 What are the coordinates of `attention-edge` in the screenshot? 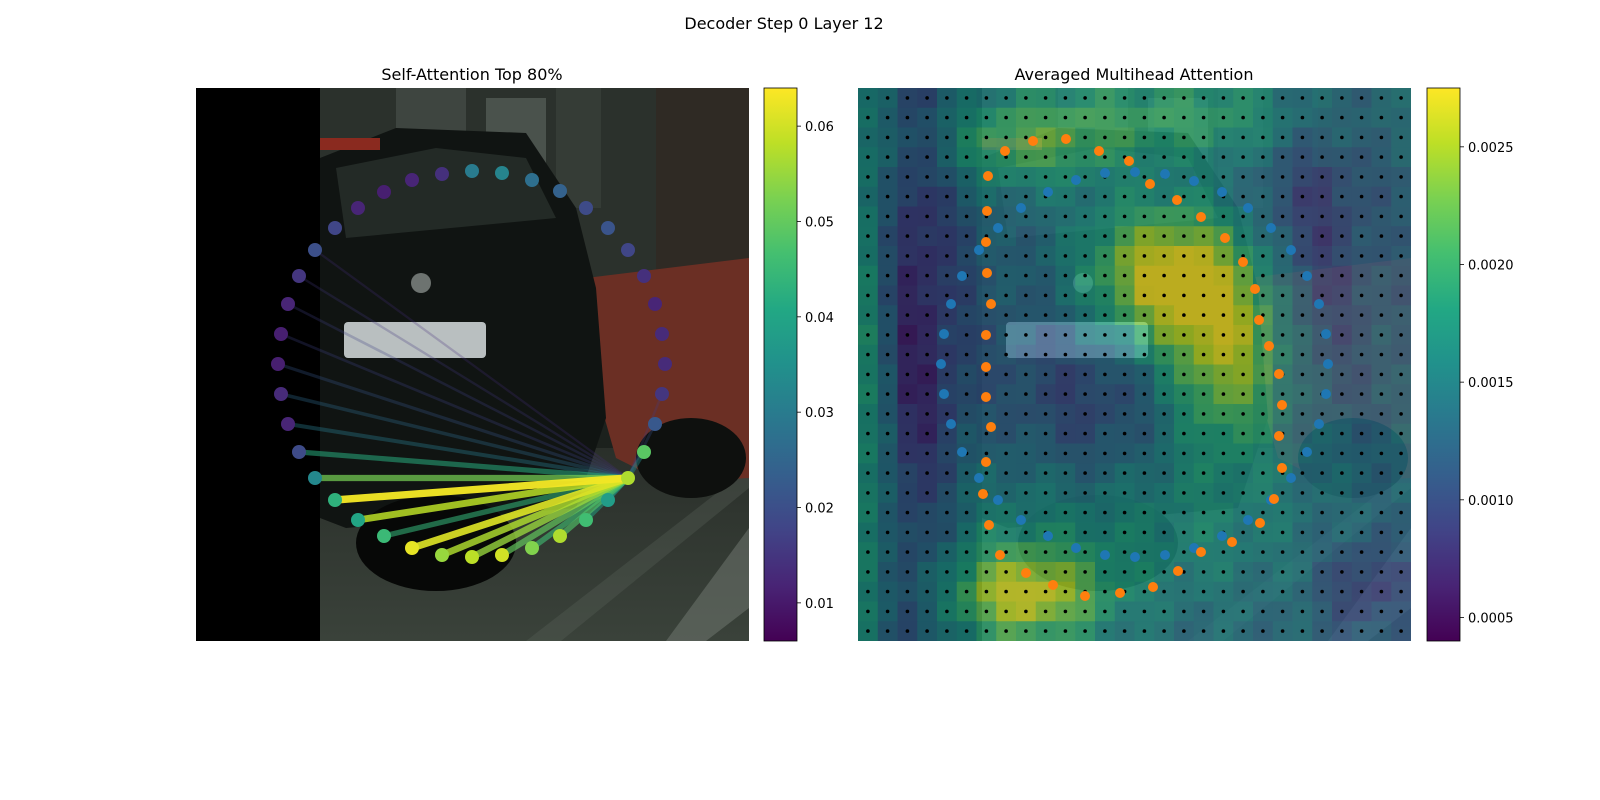 It's located at (453, 421).